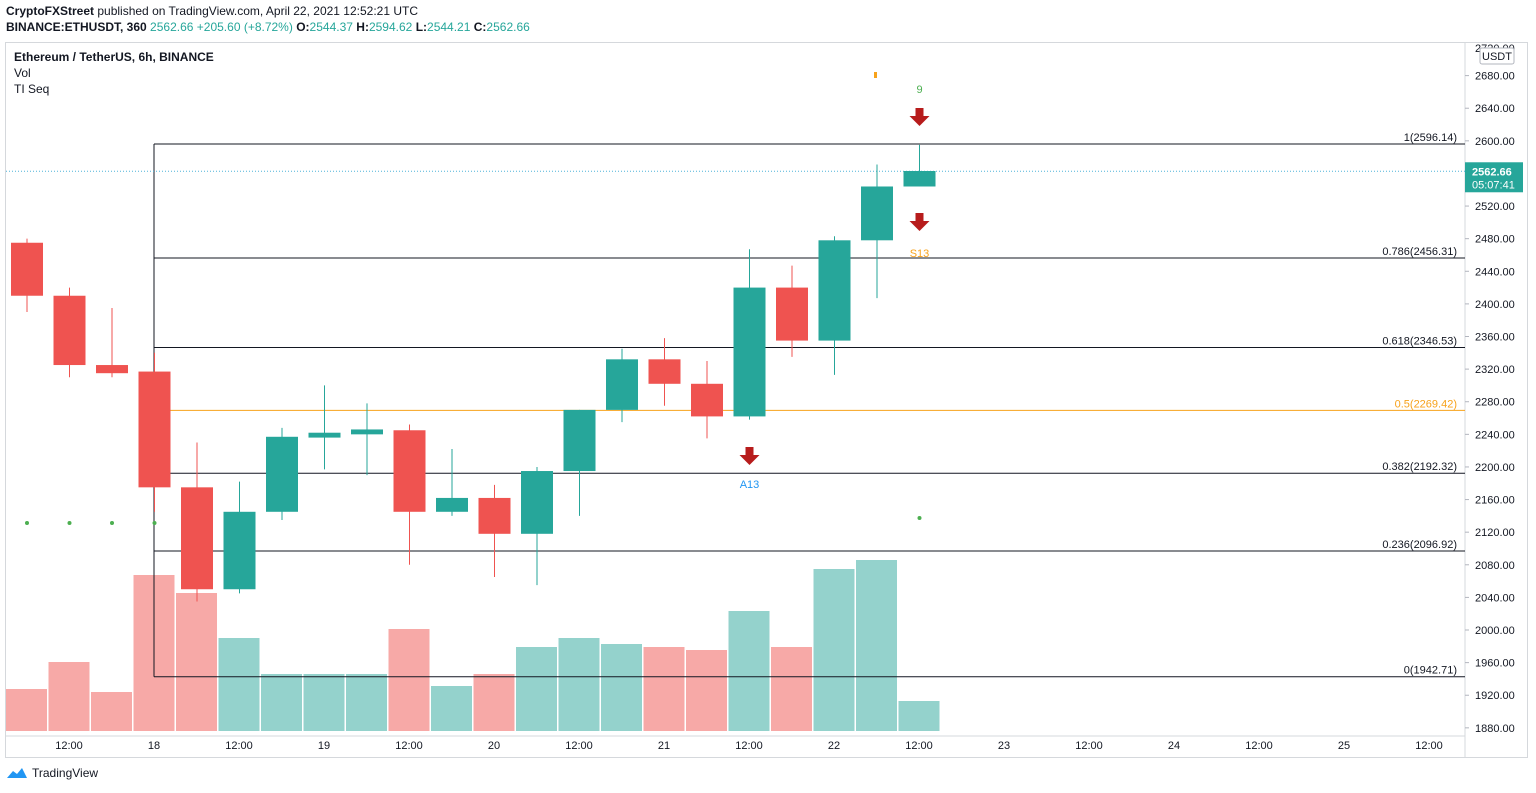  Describe the element at coordinates (1430, 138) in the screenshot. I see `fib-label: 1(2596.14)` at that location.